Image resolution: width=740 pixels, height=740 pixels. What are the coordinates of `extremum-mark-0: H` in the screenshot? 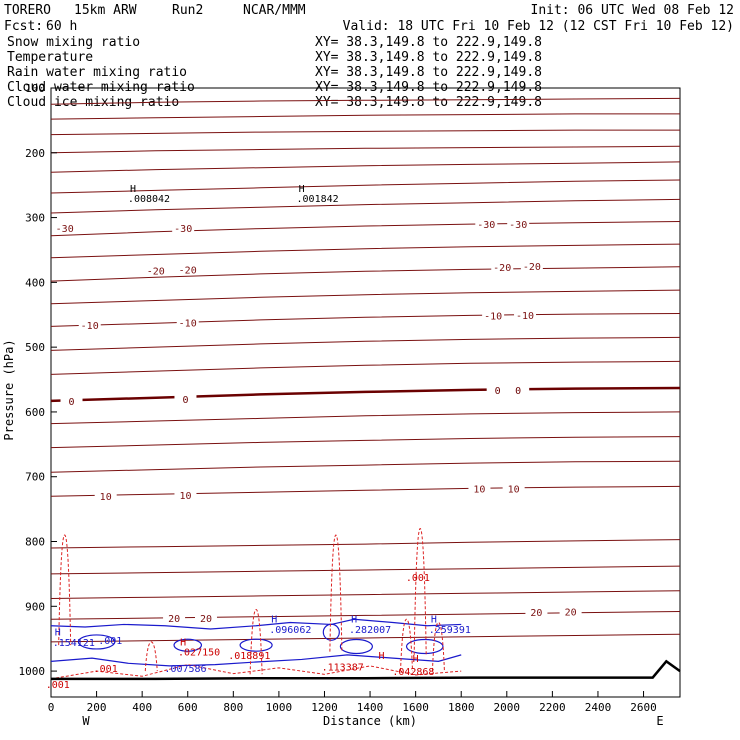 It's located at (133, 189).